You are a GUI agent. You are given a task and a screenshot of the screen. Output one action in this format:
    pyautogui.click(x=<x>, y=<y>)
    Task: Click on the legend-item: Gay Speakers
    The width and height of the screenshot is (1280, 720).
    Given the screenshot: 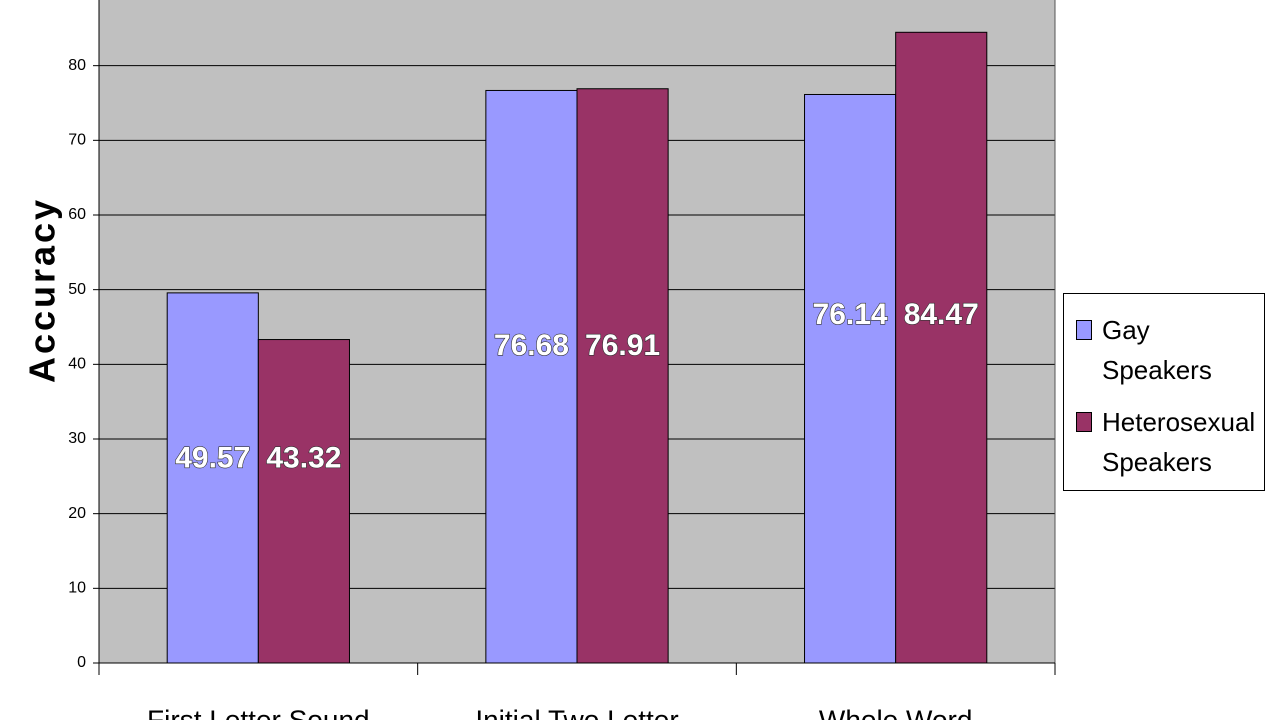 What is the action you would take?
    pyautogui.click(x=1170, y=350)
    